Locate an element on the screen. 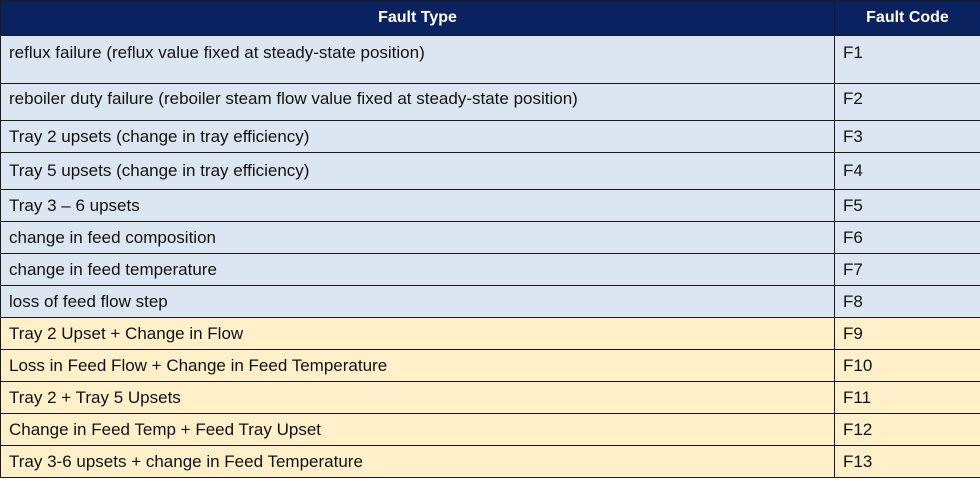 The width and height of the screenshot is (980, 484). fault-type-cell: Tray 2 + Tray 5 Upsets is located at coordinates (417, 397).